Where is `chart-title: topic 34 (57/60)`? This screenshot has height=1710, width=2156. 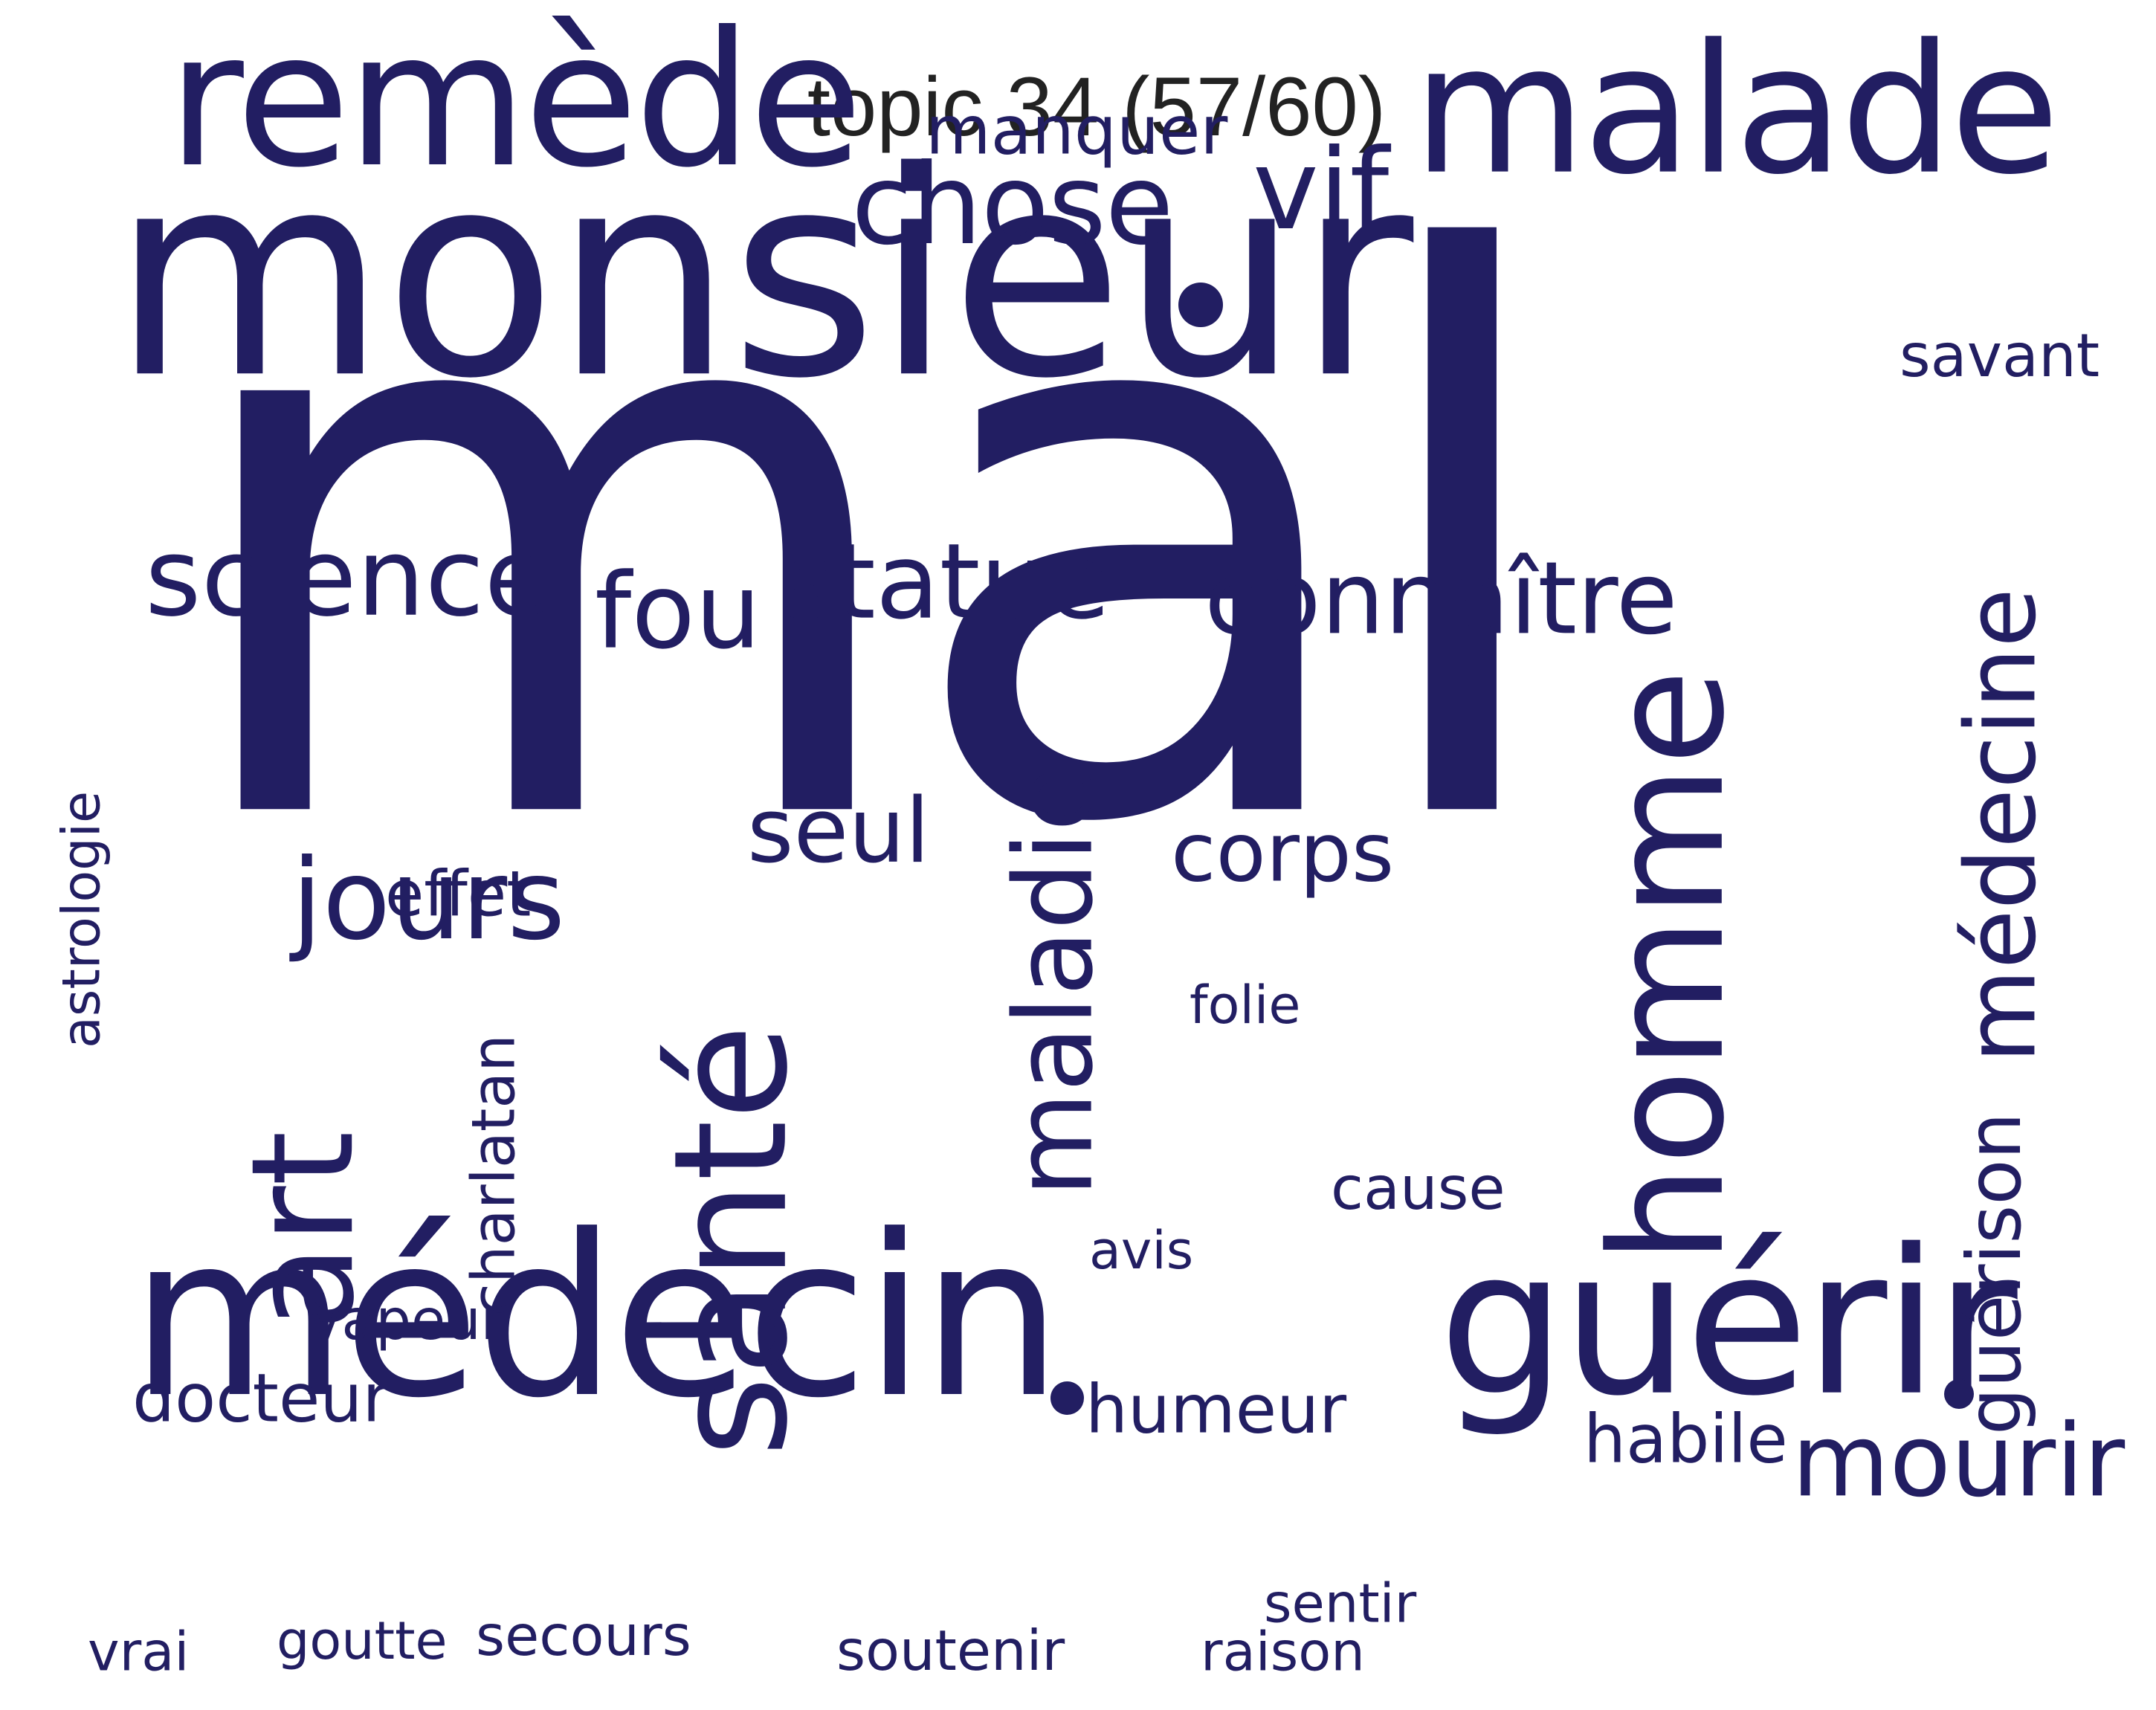 chart-title: topic 34 (57/60) is located at coordinates (1097, 107).